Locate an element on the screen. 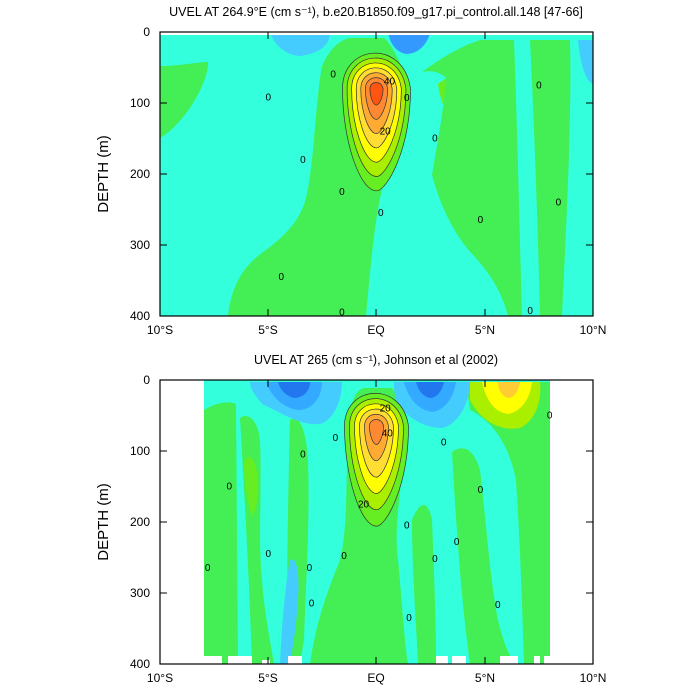  panel-1-x-ticklabels: 10°S 5°S EQ 5°N 10°N is located at coordinates (376, 330).